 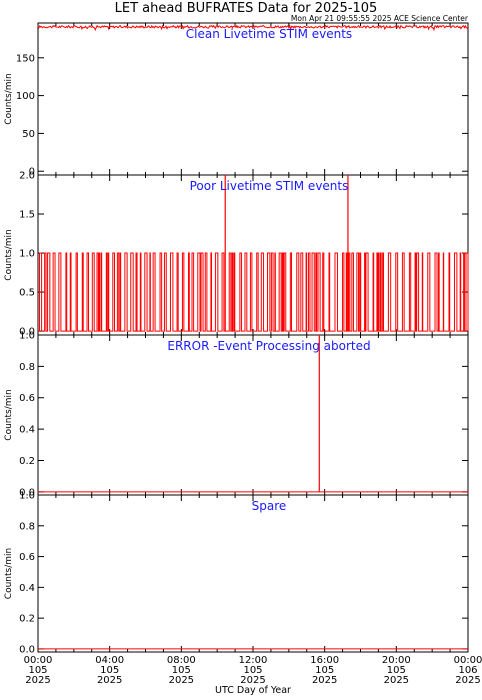 I want to click on x-tick-doy: 106, so click(x=467, y=670).